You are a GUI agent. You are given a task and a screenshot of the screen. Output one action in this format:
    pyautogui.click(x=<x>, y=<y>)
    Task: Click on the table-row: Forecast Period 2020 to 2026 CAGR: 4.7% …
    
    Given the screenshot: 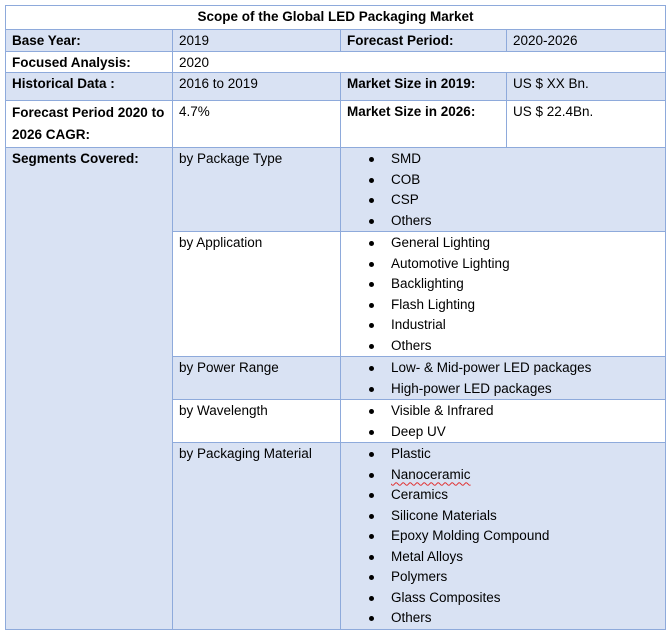 What is the action you would take?
    pyautogui.click(x=335, y=124)
    